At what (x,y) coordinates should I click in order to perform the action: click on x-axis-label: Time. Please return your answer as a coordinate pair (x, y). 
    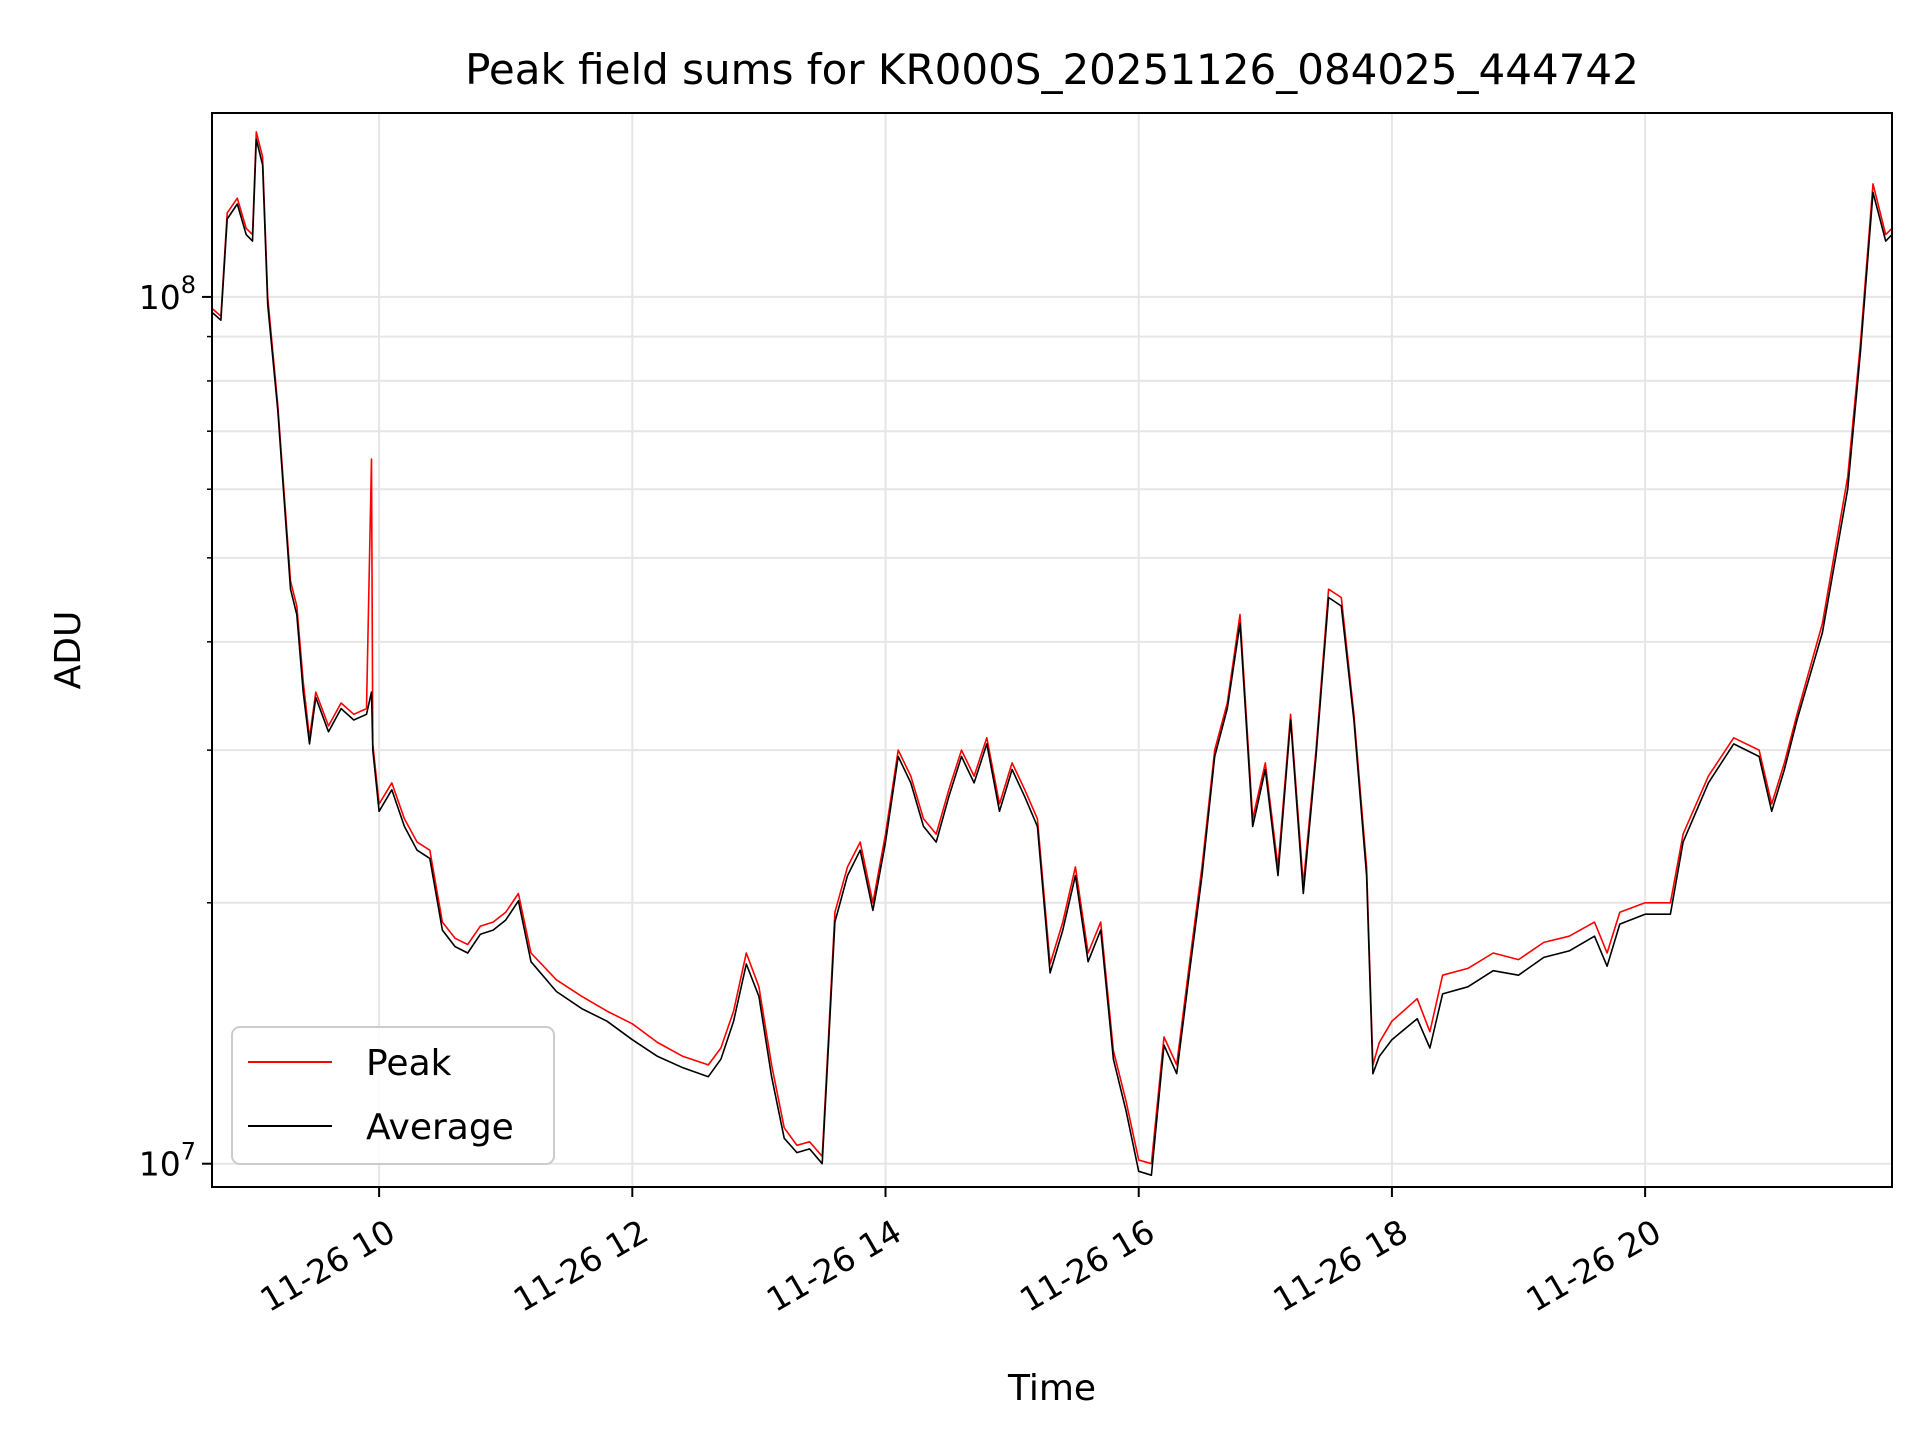
    Looking at the image, I should click on (1051, 1388).